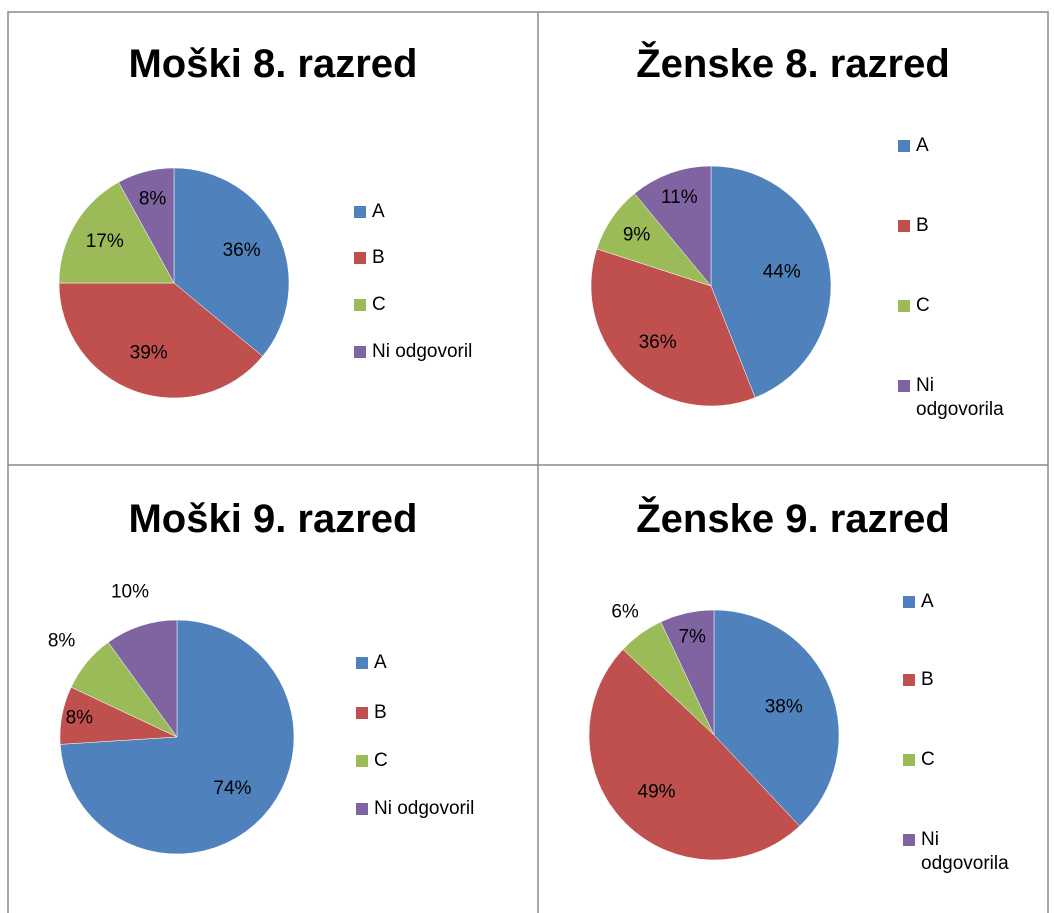 This screenshot has height=913, width=1054. I want to click on data-label: 74%, so click(232, 788).